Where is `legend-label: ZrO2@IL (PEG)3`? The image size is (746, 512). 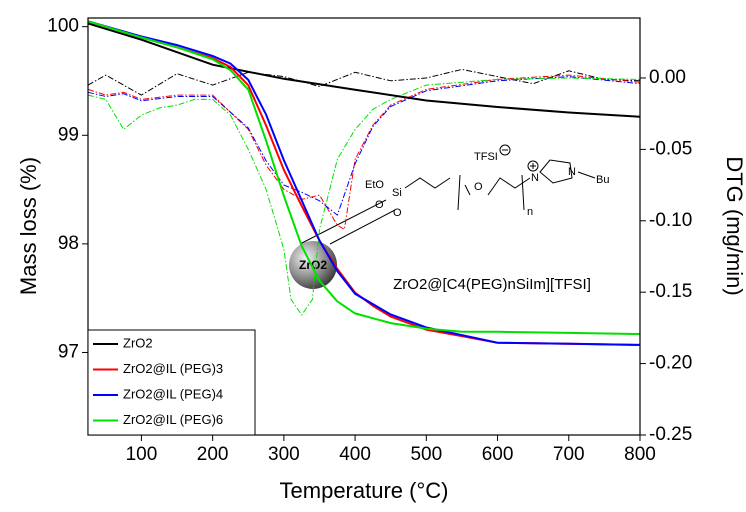 legend-label: ZrO2@IL (PEG)3 is located at coordinates (173, 368).